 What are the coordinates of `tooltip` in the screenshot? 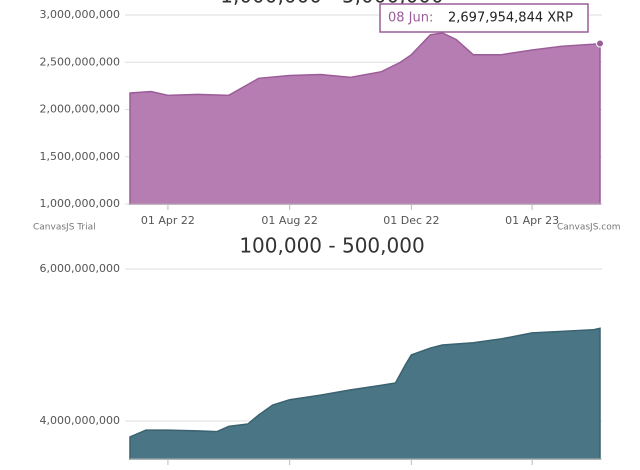 It's located at (484, 18).